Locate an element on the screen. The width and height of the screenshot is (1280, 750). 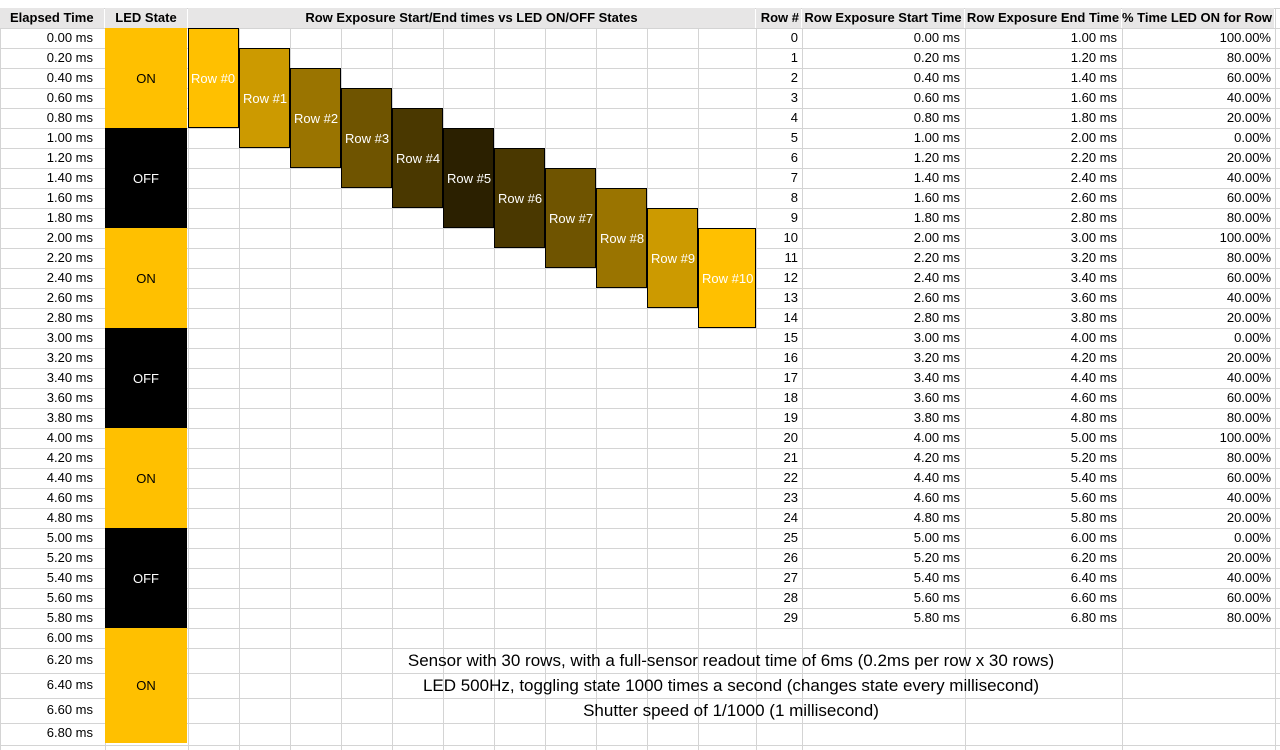
exposure-block-row-2: Row #2 is located at coordinates (315, 118).